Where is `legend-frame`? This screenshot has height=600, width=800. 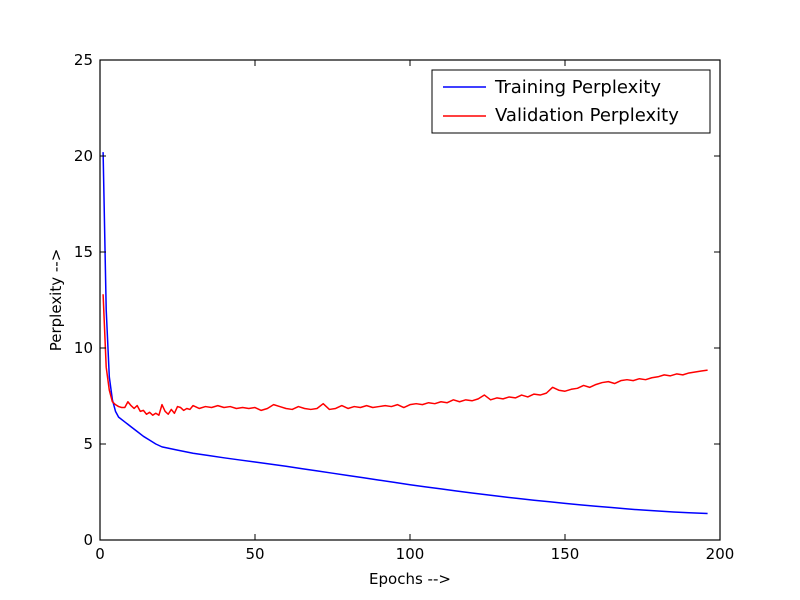 legend-frame is located at coordinates (571, 101).